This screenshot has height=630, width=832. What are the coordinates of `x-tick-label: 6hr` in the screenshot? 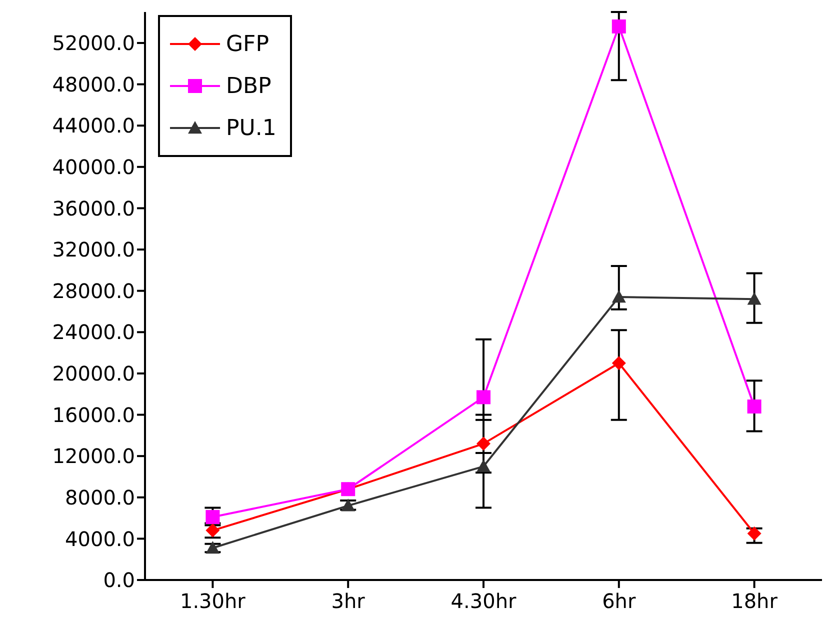 It's located at (619, 601).